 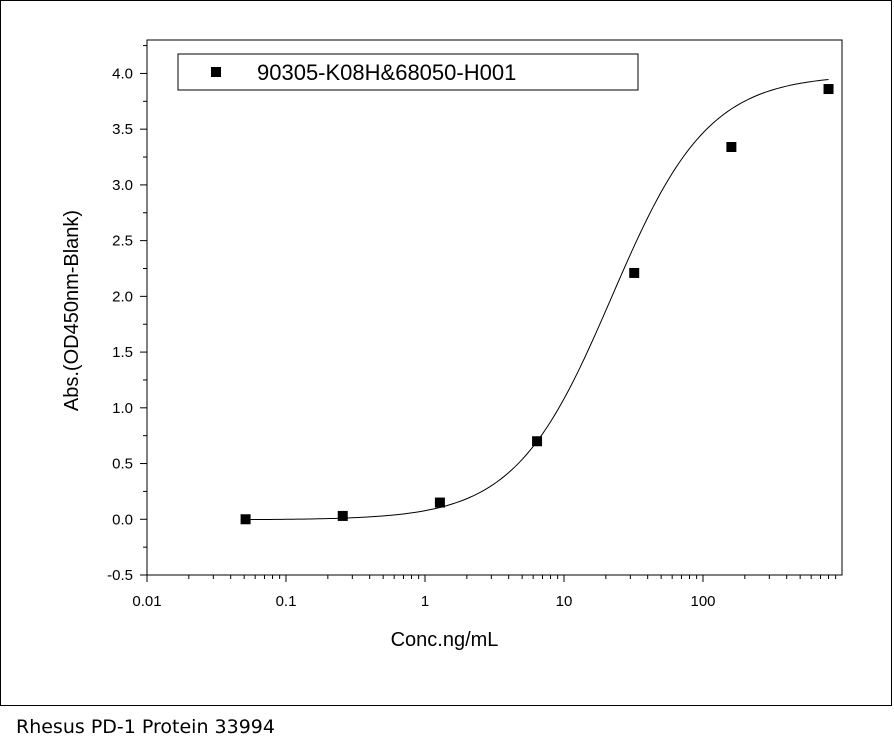 I want to click on y-tick-label: 3.5, so click(x=122, y=129).